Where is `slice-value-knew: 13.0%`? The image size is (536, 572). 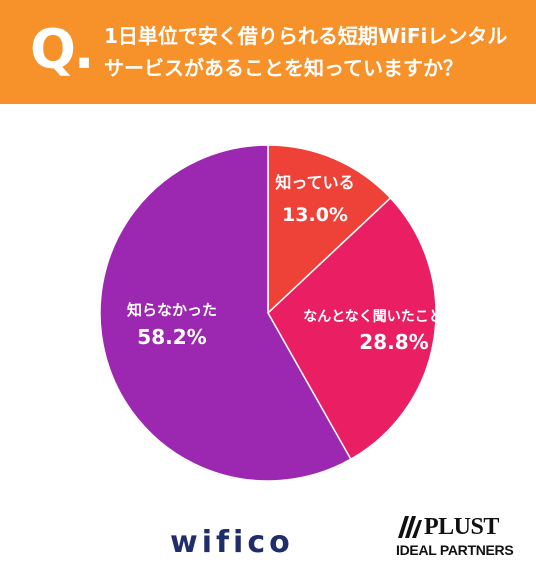 slice-value-knew: 13.0% is located at coordinates (315, 215).